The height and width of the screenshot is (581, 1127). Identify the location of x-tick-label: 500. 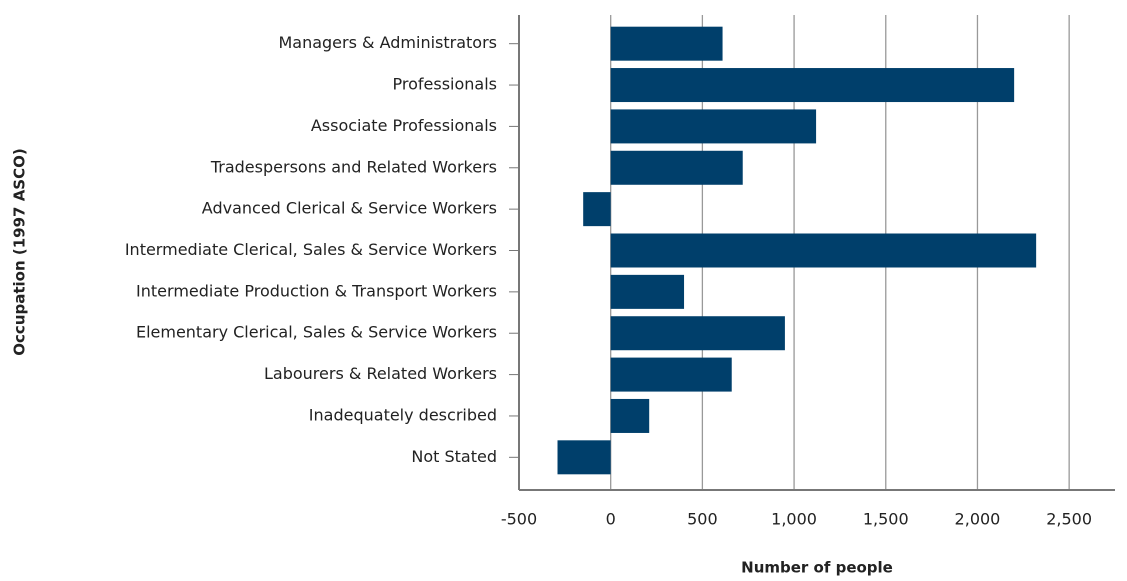
(702, 519).